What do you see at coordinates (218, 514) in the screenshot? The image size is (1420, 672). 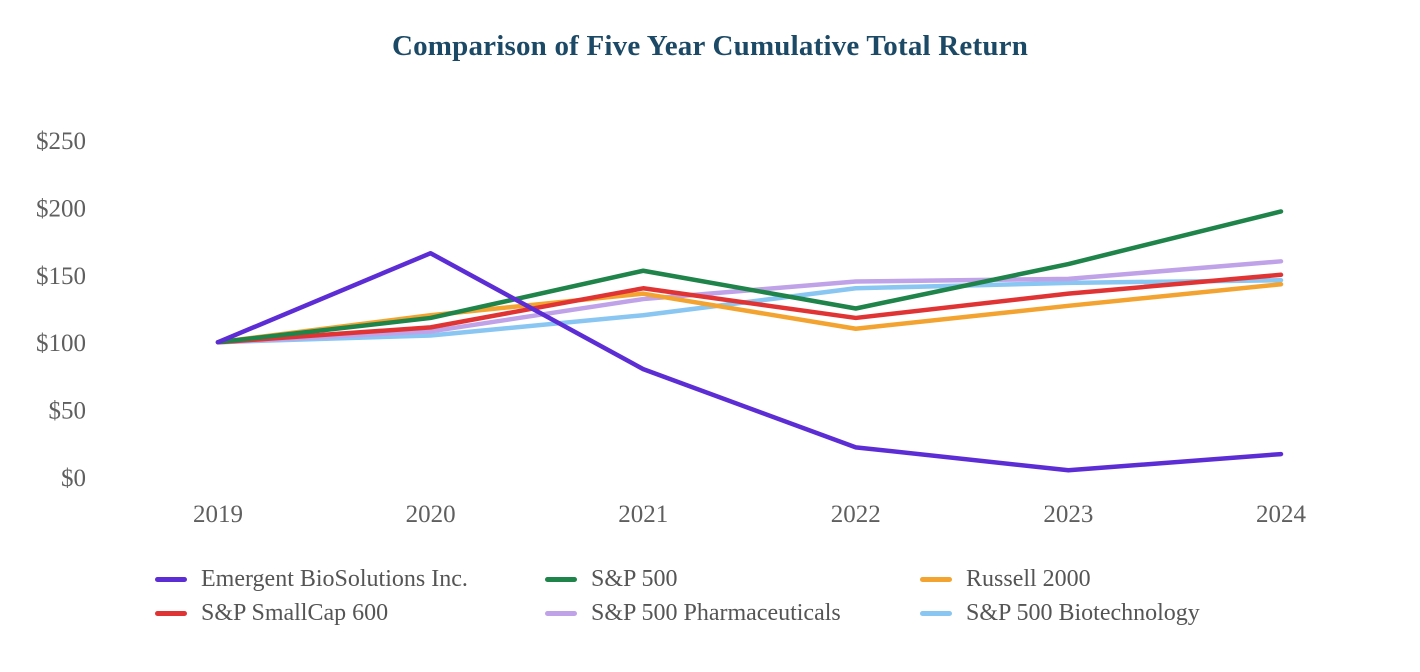 I see `x-tick-label: 2019` at bounding box center [218, 514].